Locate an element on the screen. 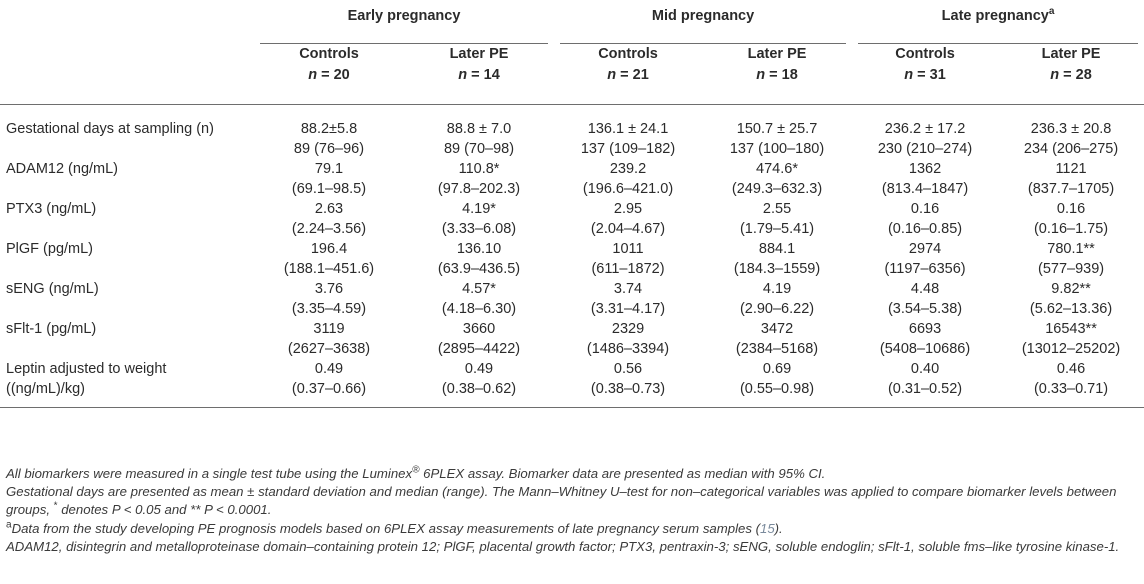 Image resolution: width=1144 pixels, height=584 pixels. value-main: 2.95 is located at coordinates (628, 209).